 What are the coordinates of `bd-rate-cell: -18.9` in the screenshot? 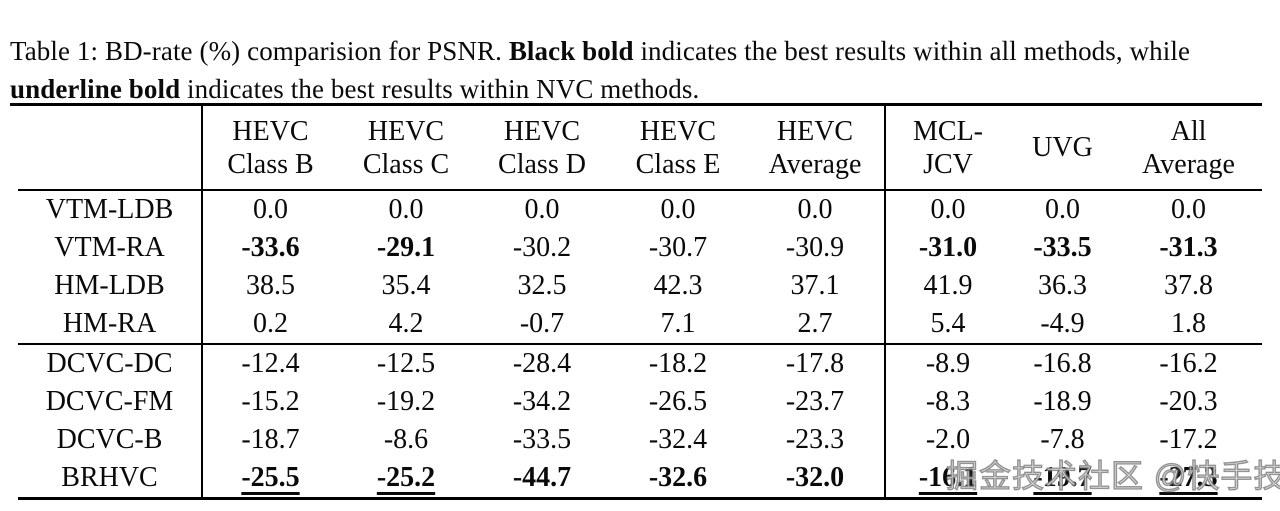 It's located at (1062, 402).